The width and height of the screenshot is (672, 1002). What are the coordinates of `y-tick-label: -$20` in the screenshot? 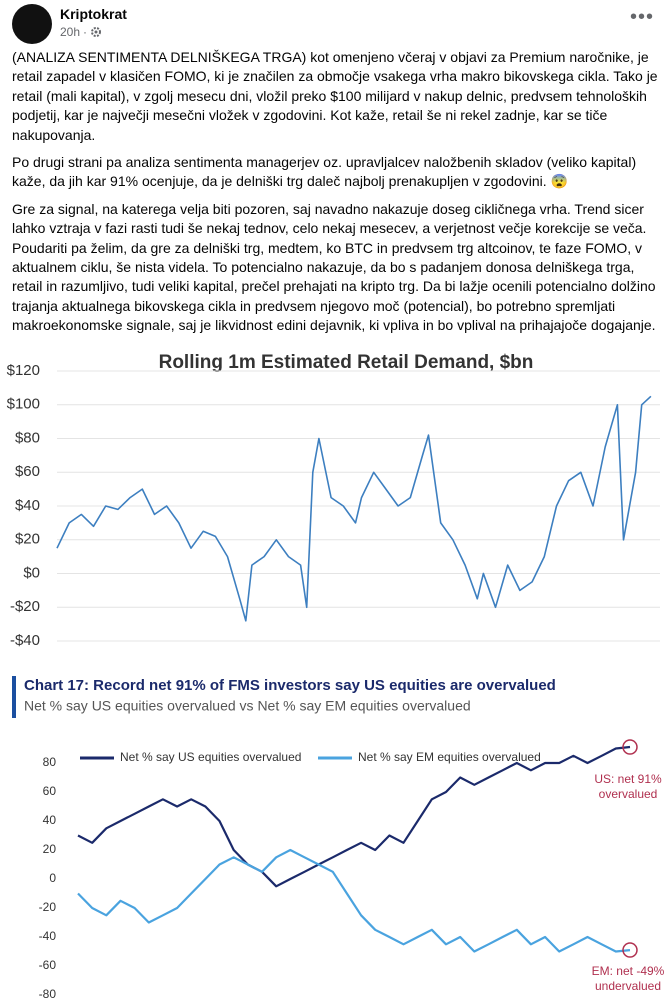 It's located at (25, 606).